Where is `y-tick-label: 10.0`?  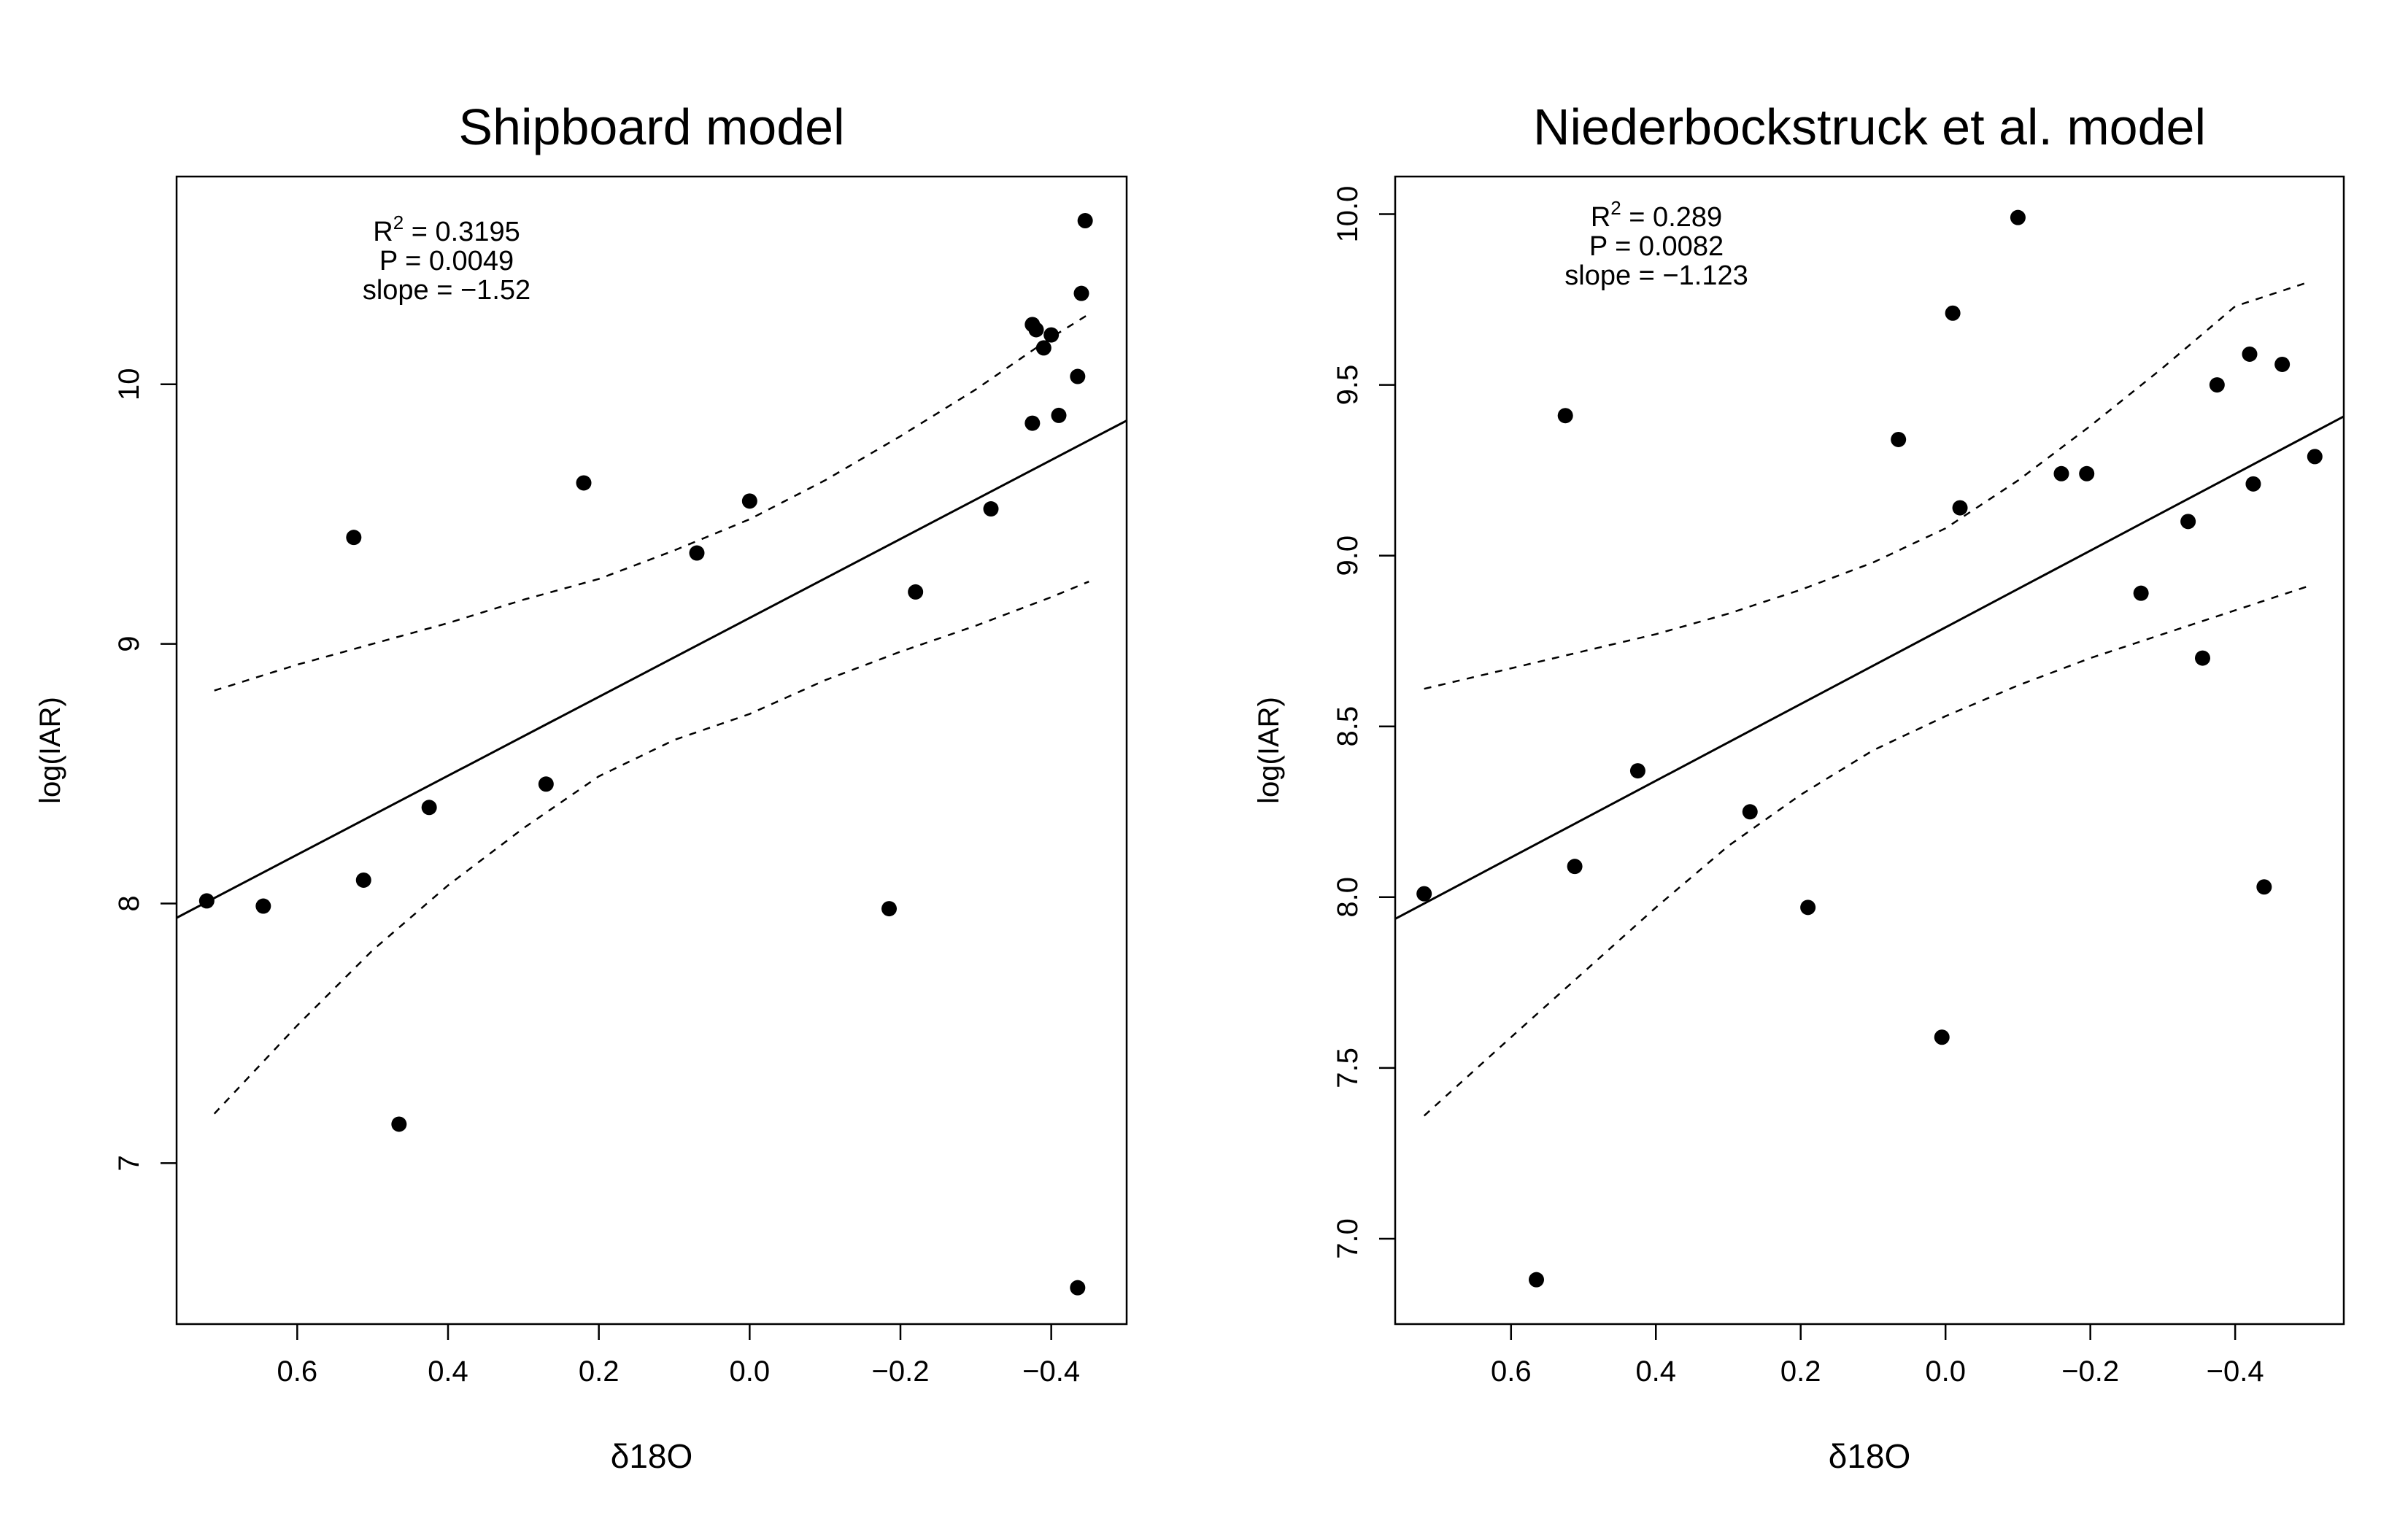 y-tick-label: 10.0 is located at coordinates (1348, 215).